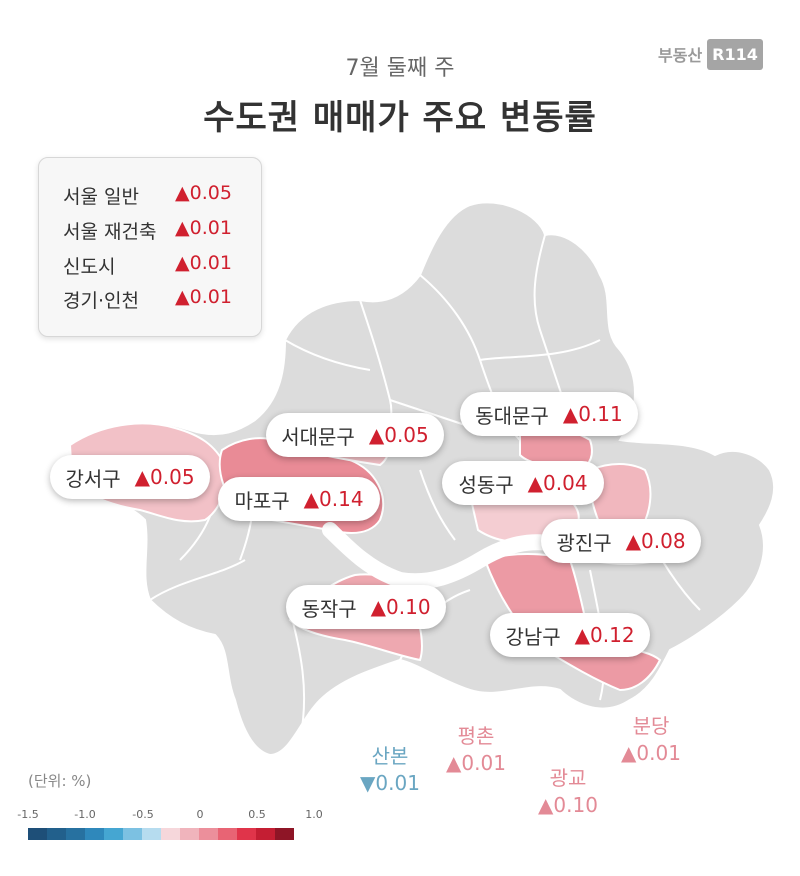  What do you see at coordinates (85, 814) in the screenshot?
I see `scale-tick: -1.0` at bounding box center [85, 814].